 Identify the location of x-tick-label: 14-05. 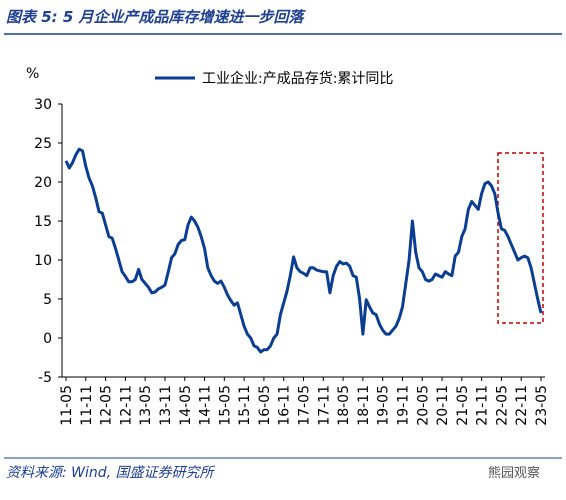
(186, 405).